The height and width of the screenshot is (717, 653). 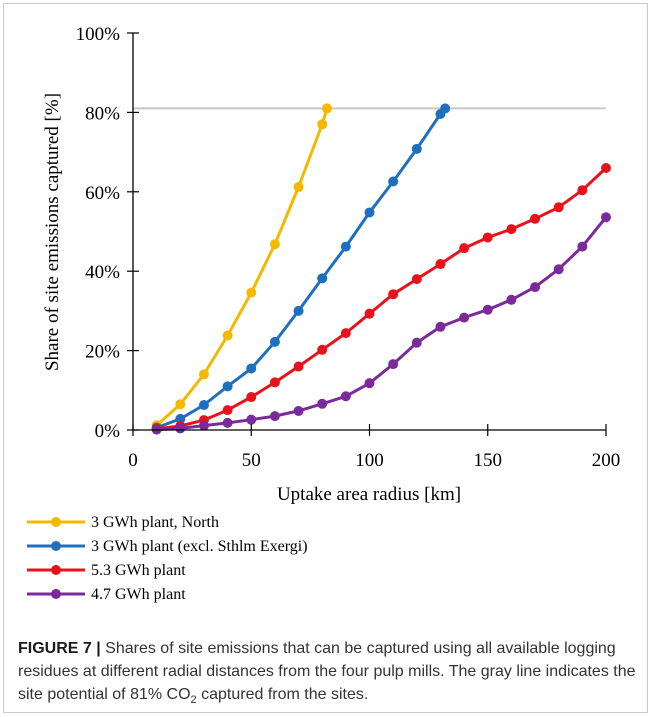 What do you see at coordinates (102, 113) in the screenshot?
I see `y-tick-label: 80%` at bounding box center [102, 113].